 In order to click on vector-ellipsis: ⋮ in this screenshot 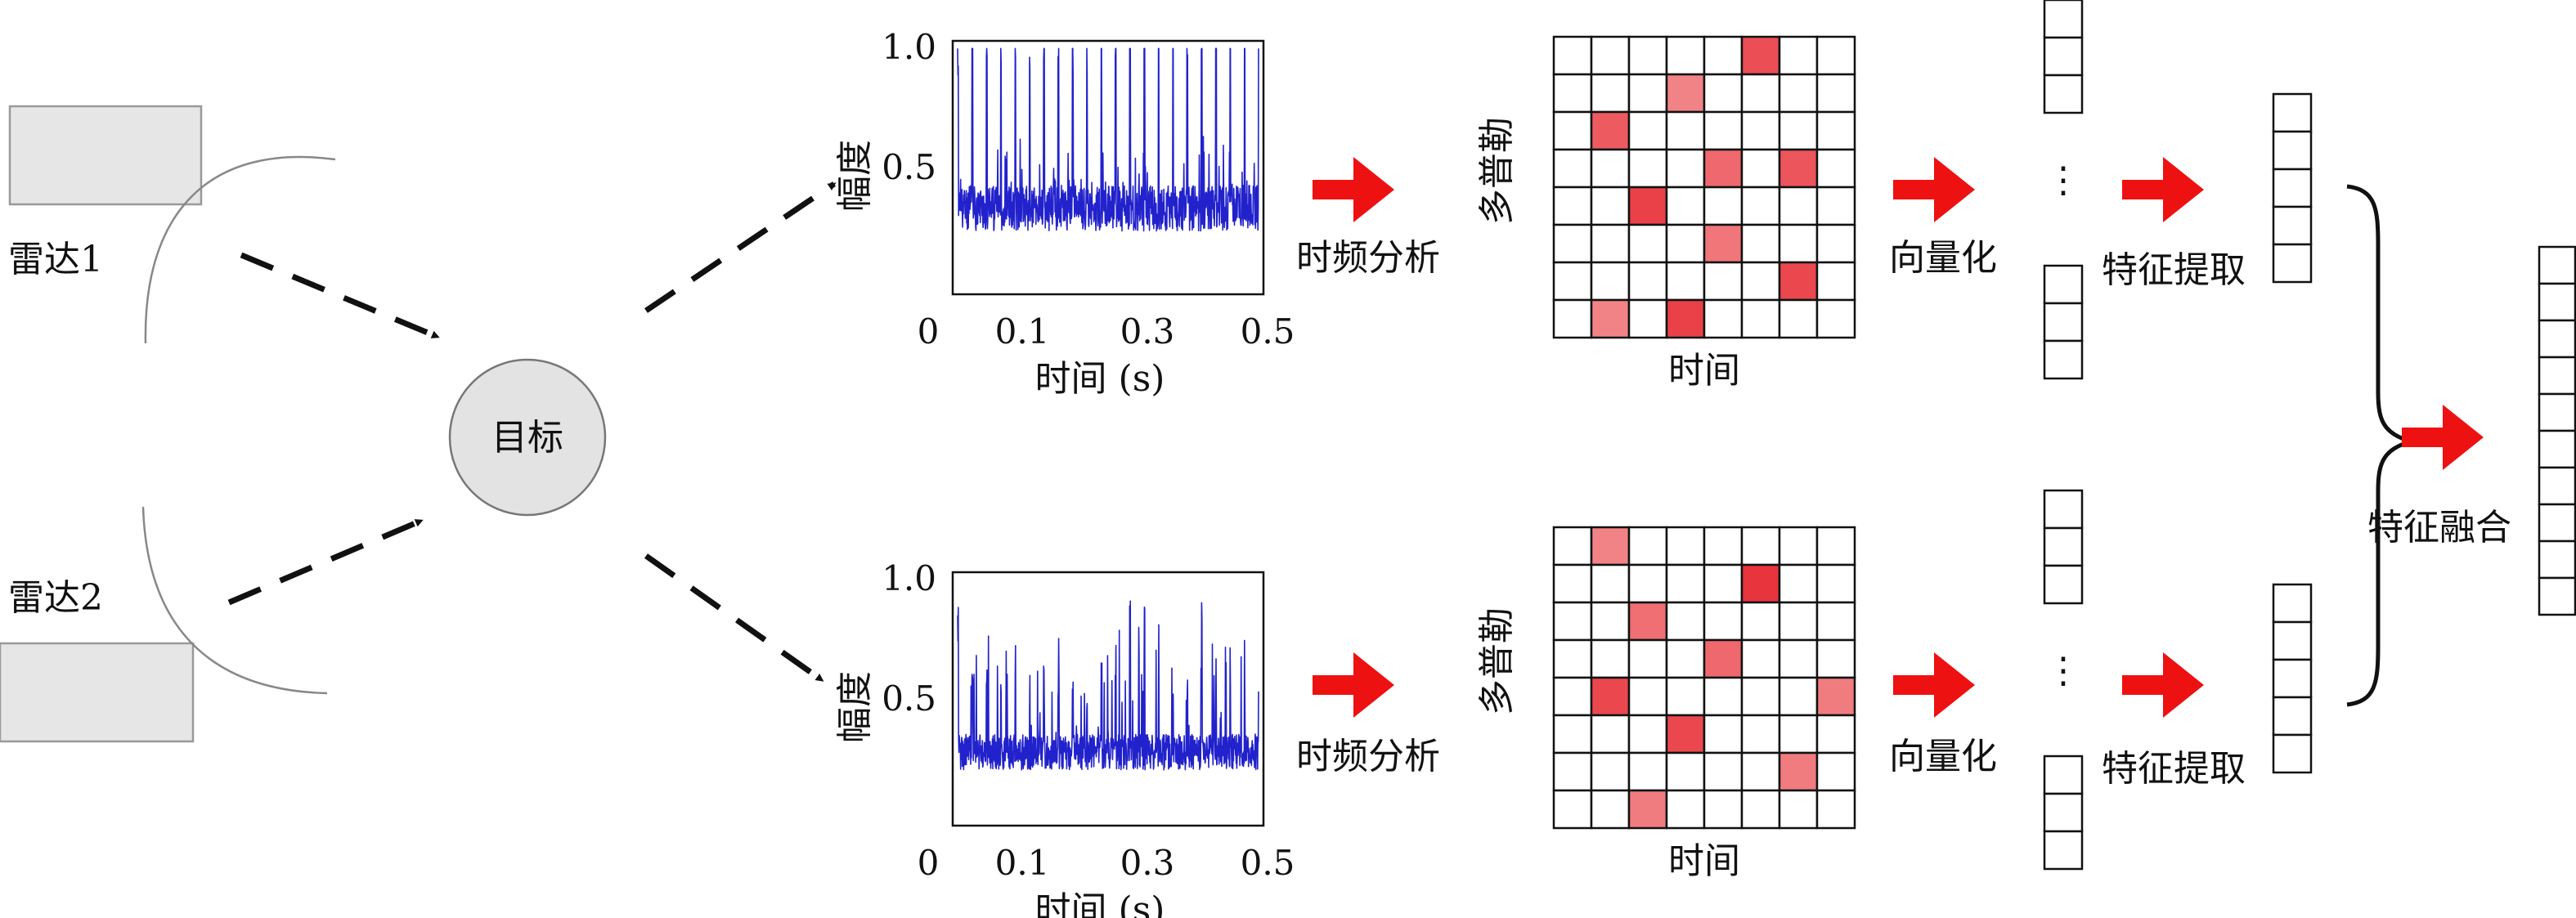, I will do `click(2063, 671)`.